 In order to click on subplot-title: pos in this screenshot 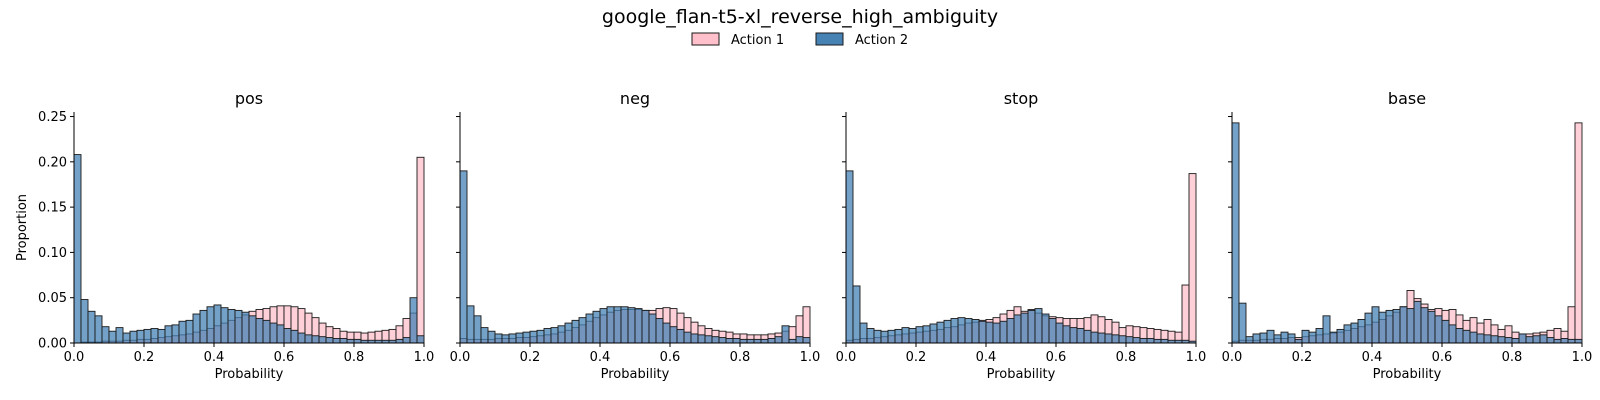, I will do `click(249, 98)`.